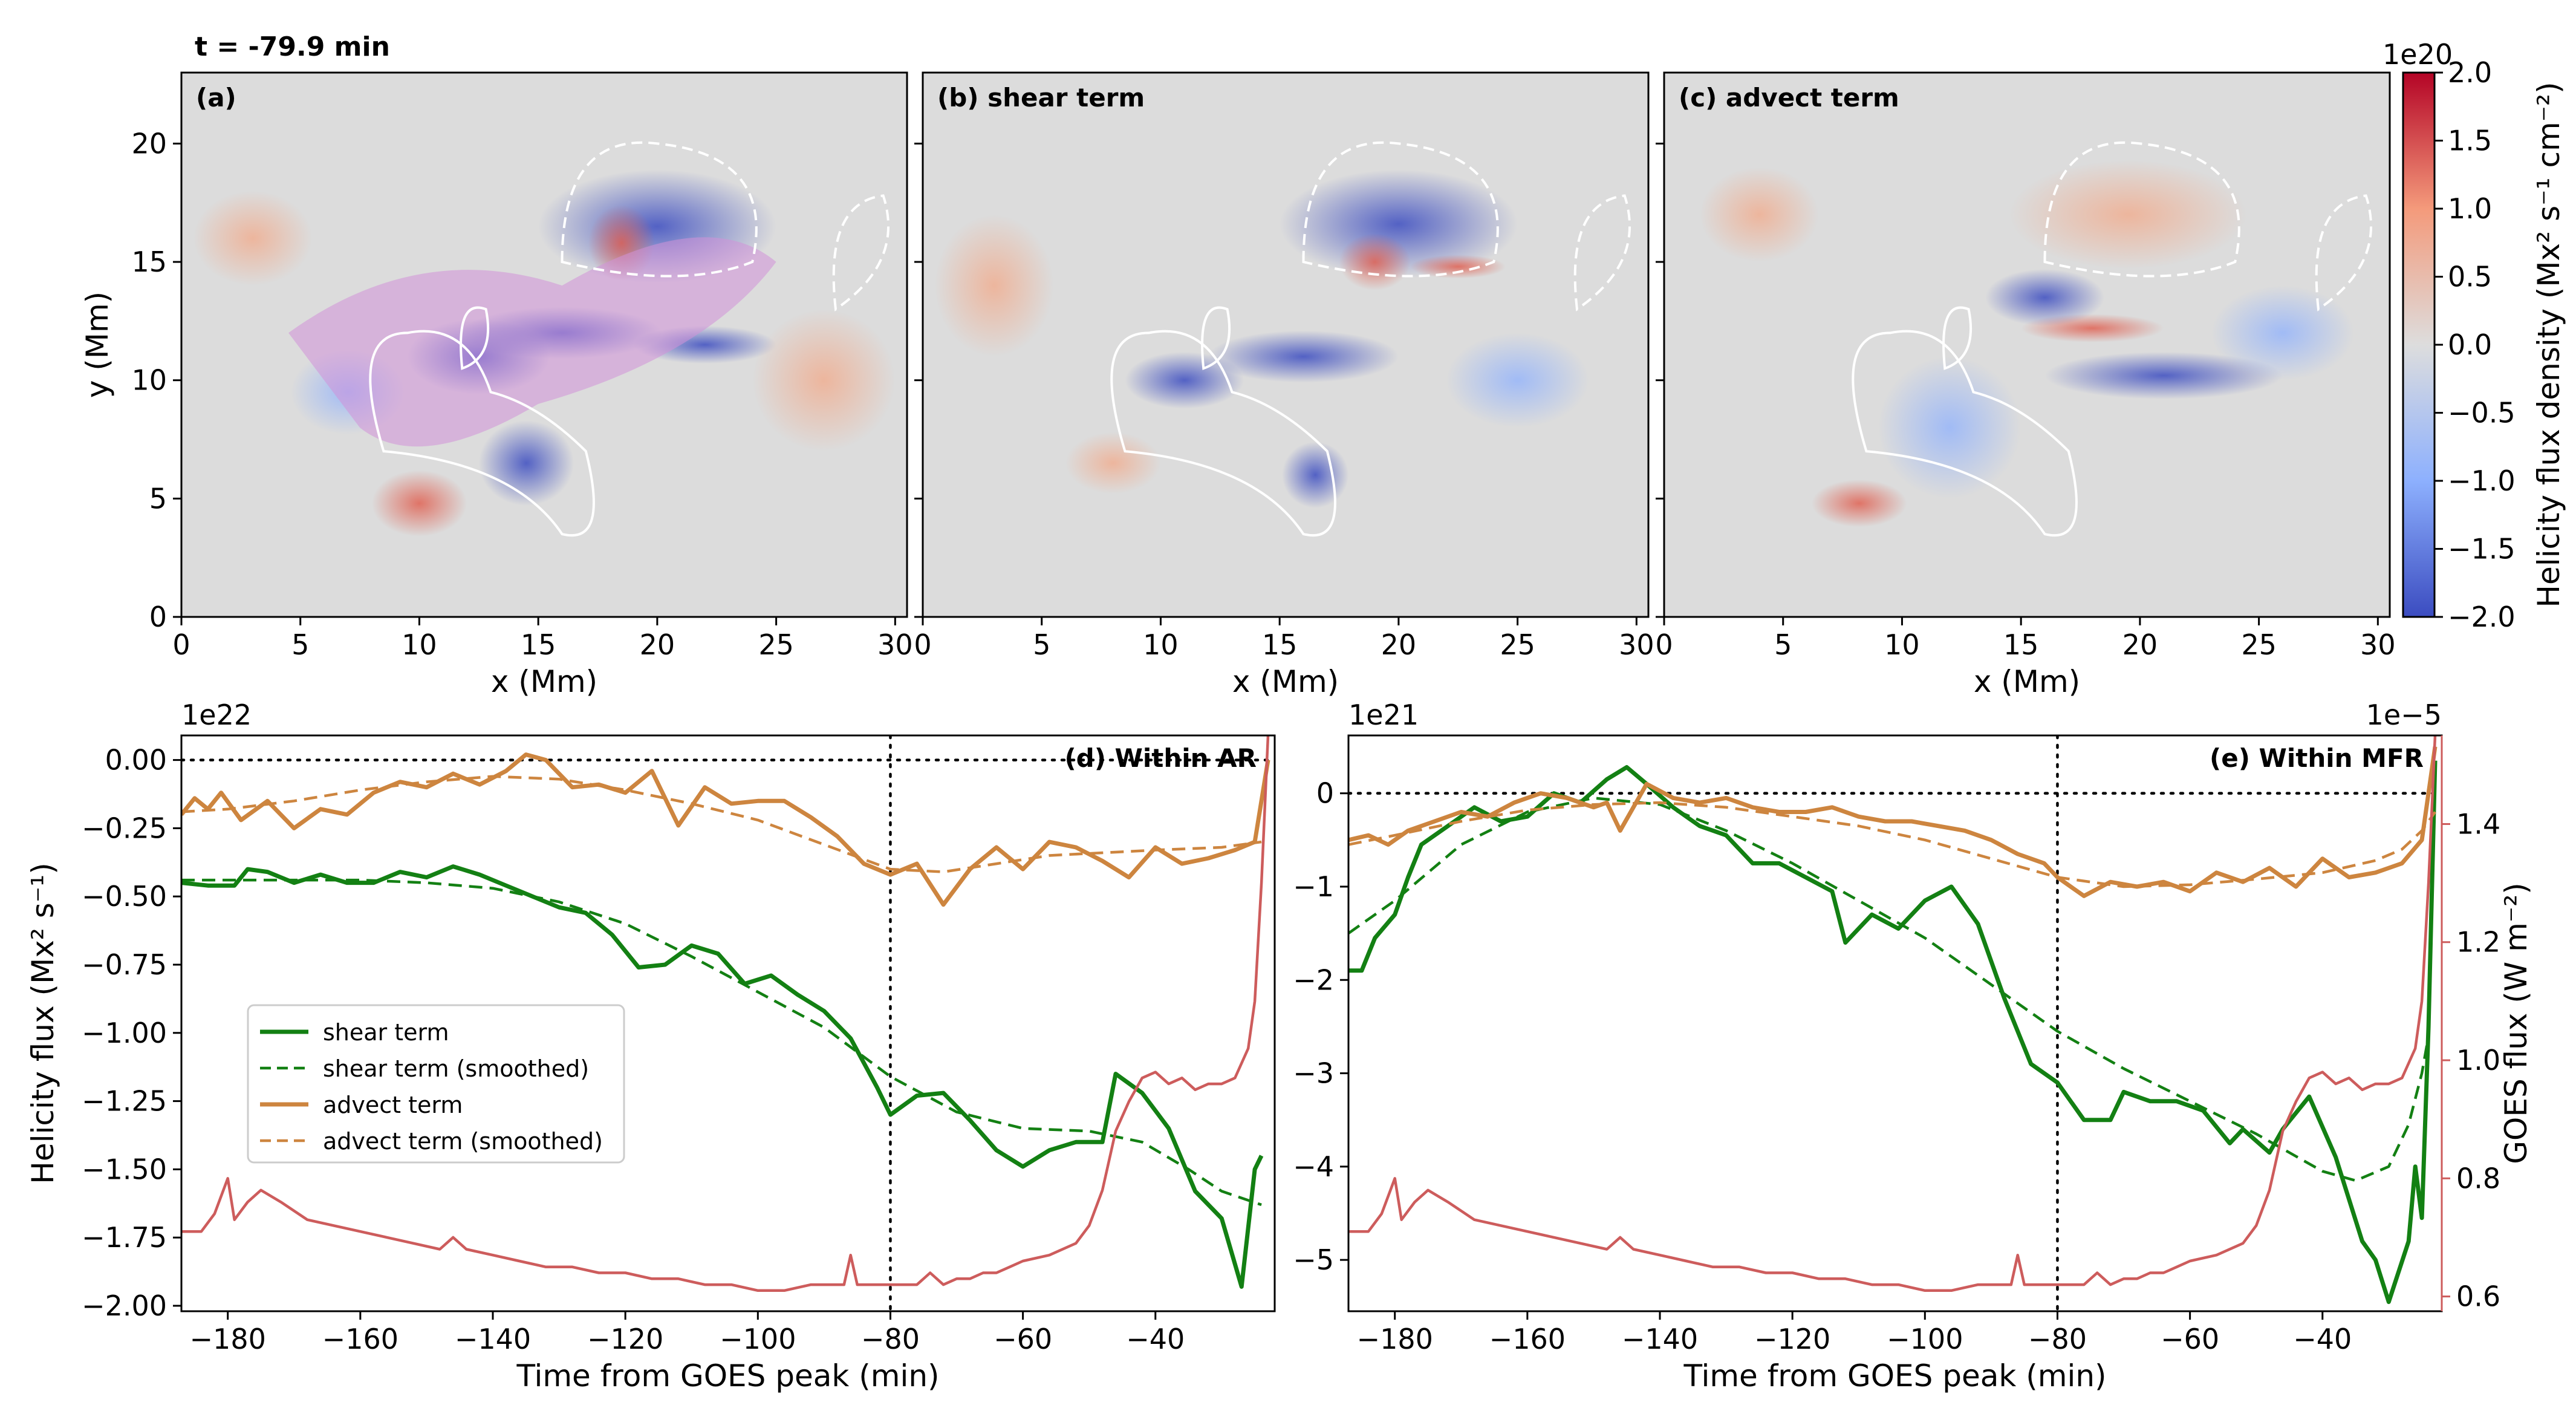  Describe the element at coordinates (2482, 549) in the screenshot. I see `colorbar-tick-label: −1.5` at that location.